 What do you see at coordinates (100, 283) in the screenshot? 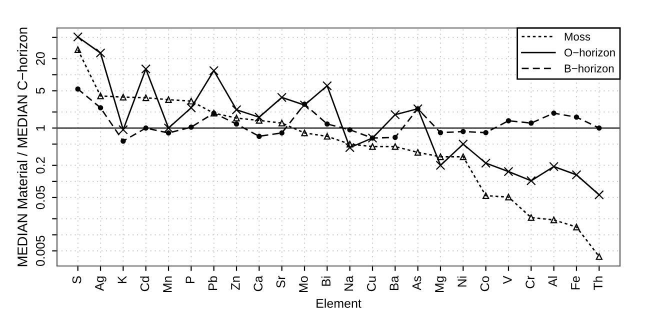
I see `x-tick-label: Ag` at bounding box center [100, 283].